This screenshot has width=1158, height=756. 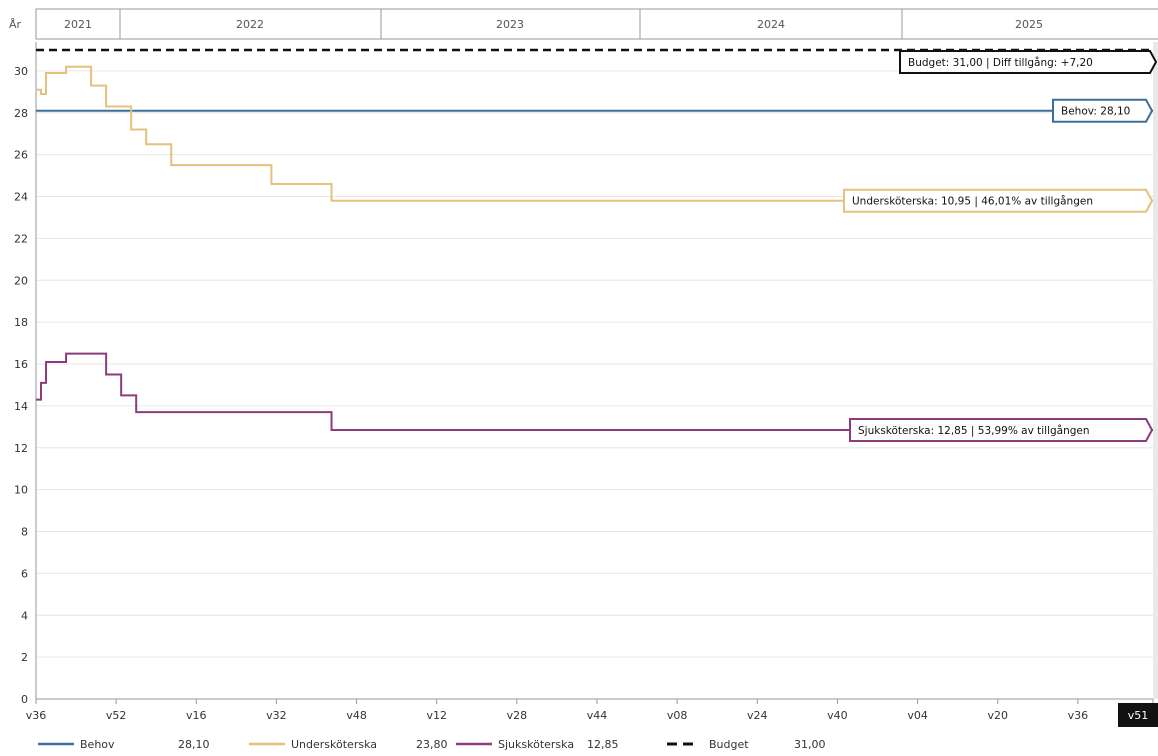 I want to click on current-week-marker, so click(x=1138, y=715).